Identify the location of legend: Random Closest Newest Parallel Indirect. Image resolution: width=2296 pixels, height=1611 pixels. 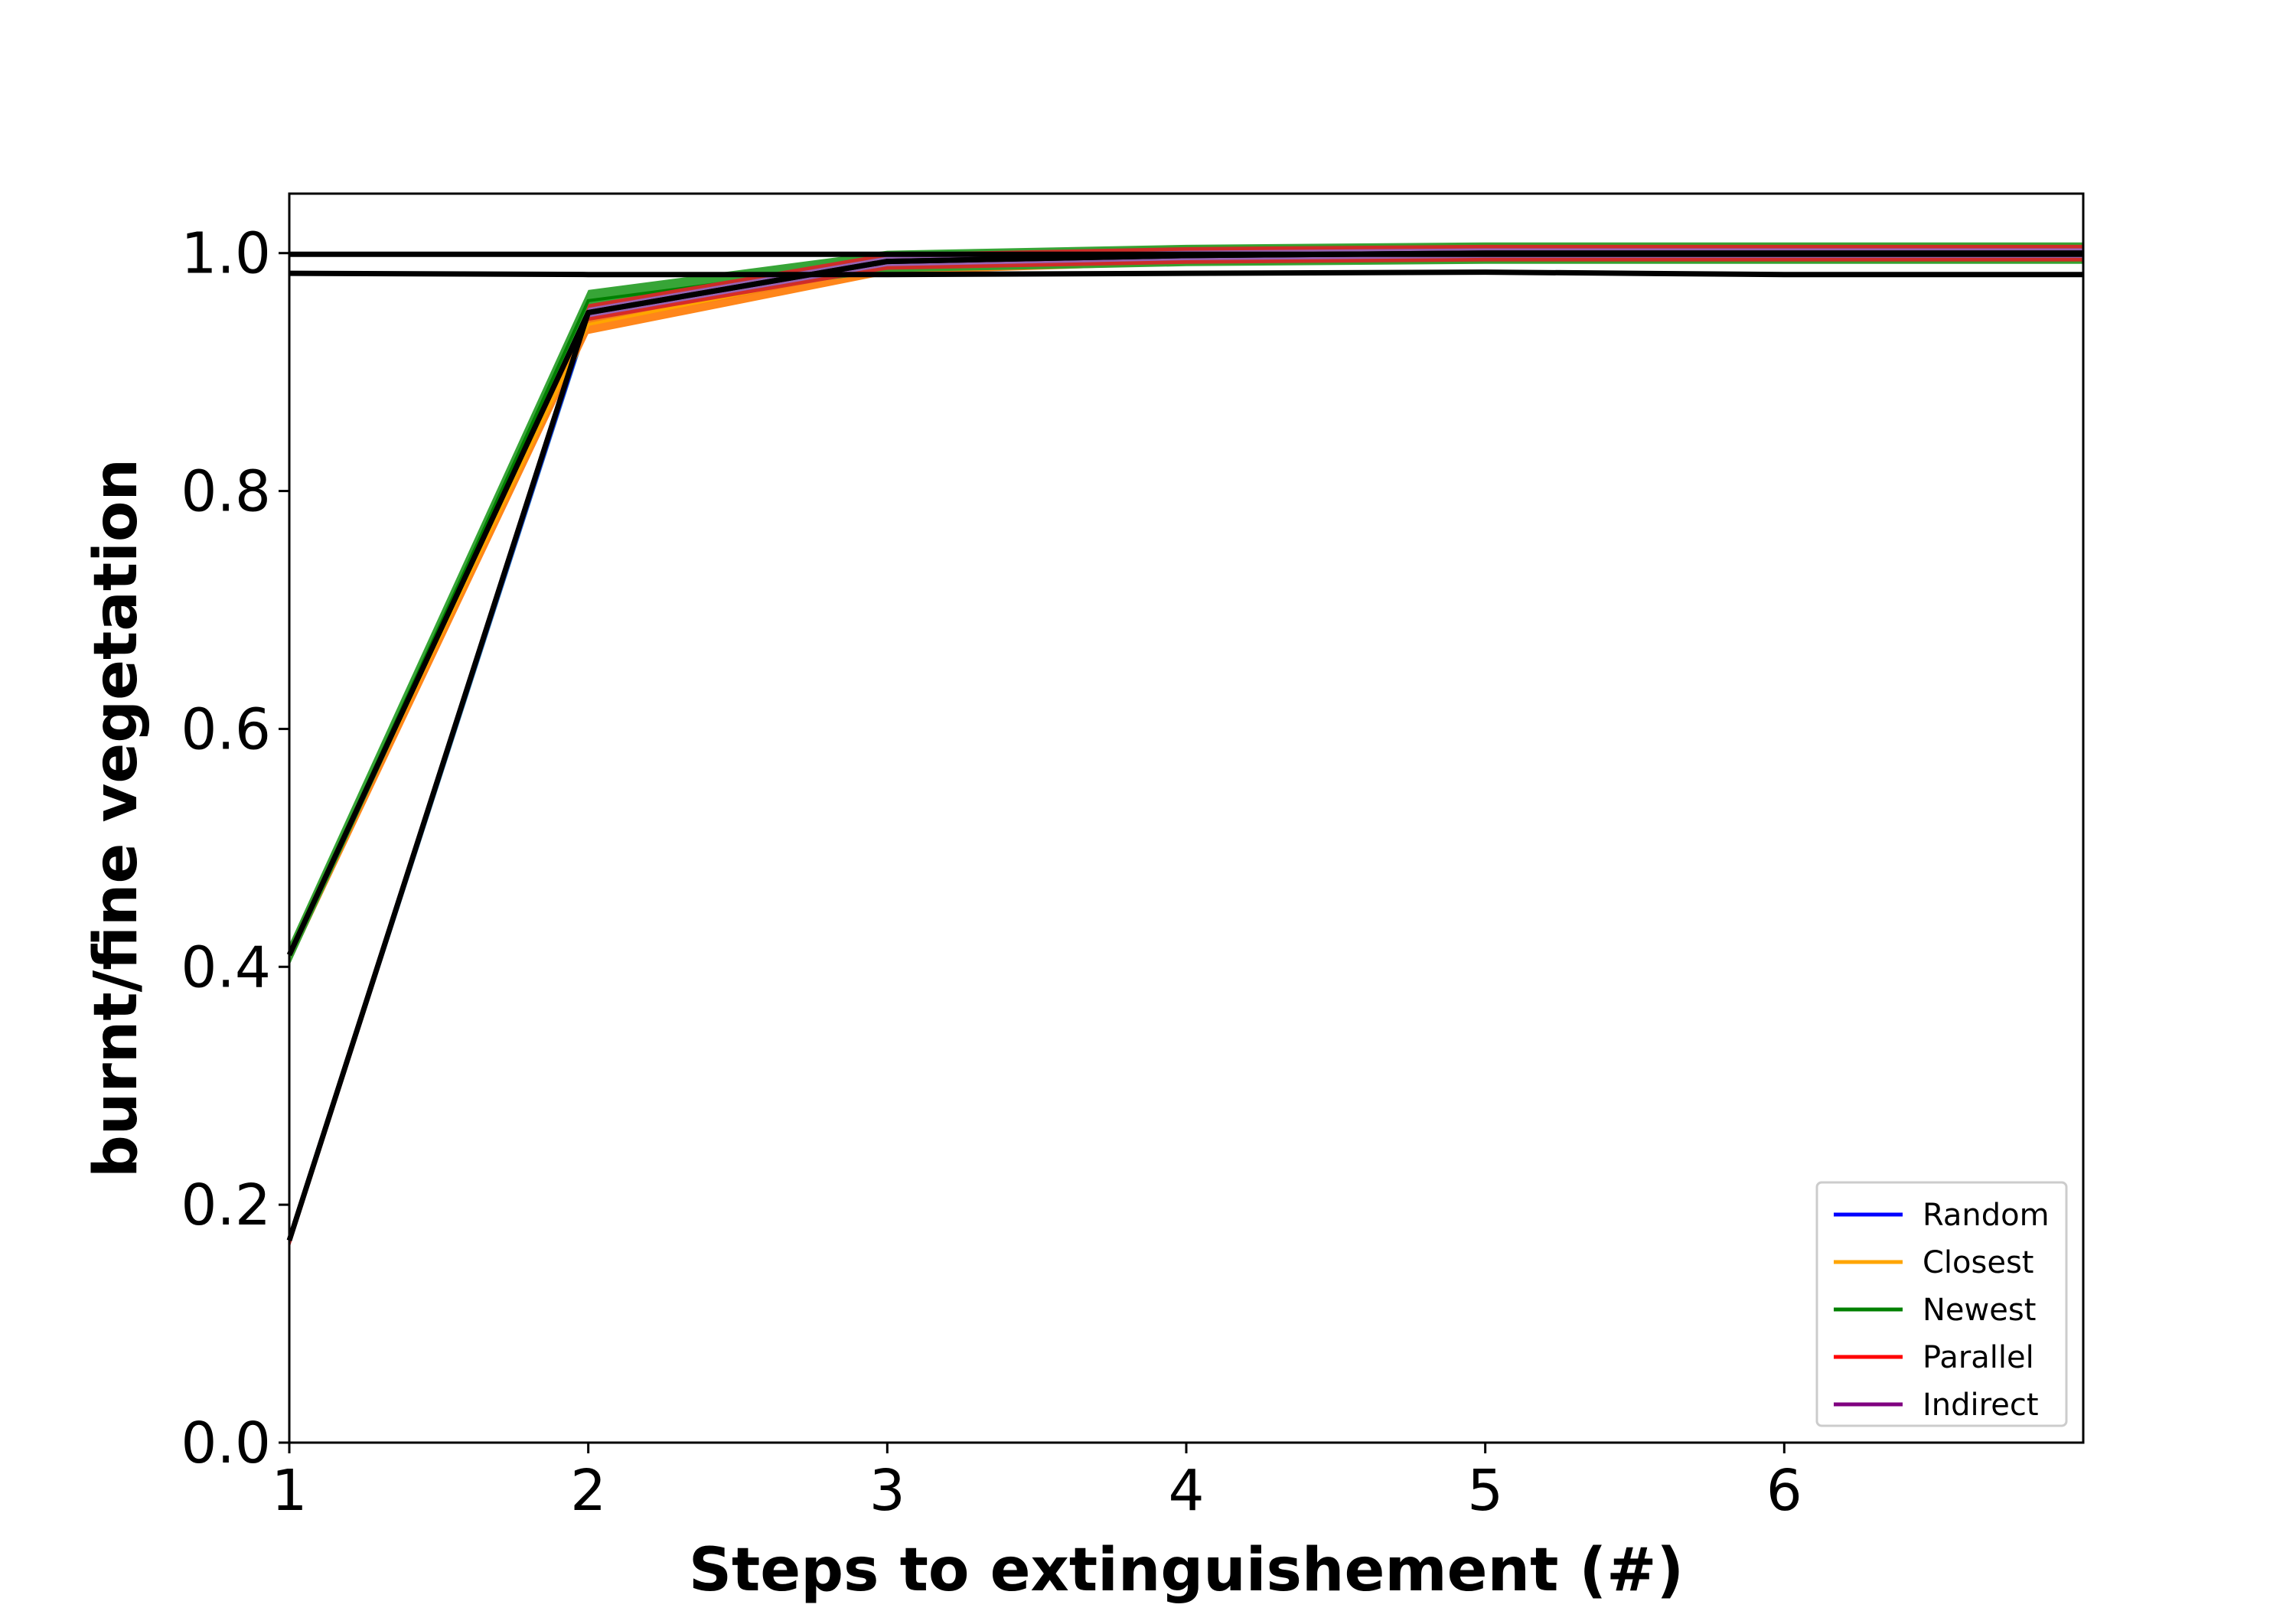
(1941, 1304).